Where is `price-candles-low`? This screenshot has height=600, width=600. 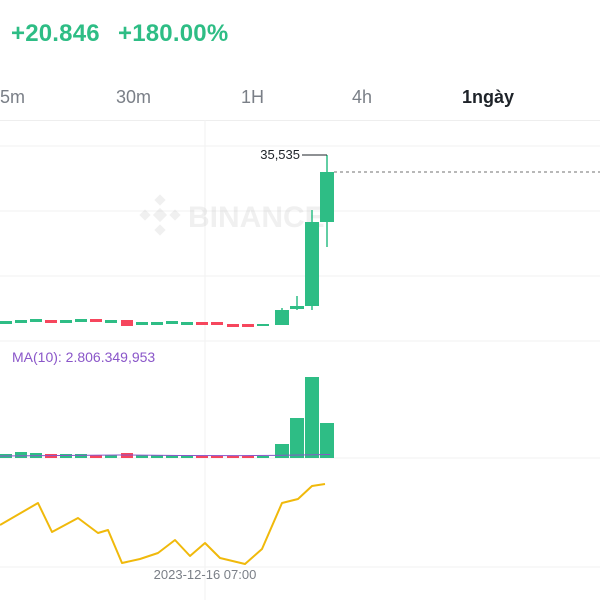
price-candles-low is located at coordinates (134, 323).